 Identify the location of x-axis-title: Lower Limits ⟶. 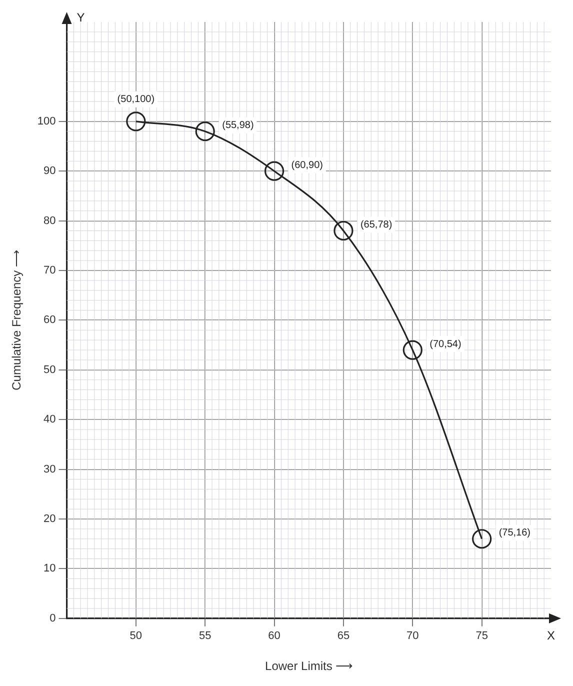
(309, 666).